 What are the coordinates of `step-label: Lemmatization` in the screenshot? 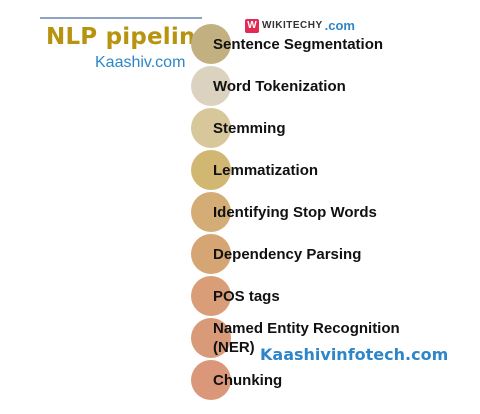 It's located at (266, 170).